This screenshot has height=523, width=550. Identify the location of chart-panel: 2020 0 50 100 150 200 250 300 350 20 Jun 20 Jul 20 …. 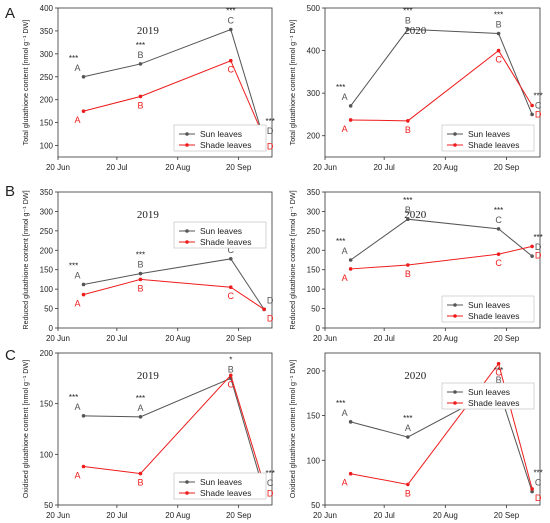
(415, 265).